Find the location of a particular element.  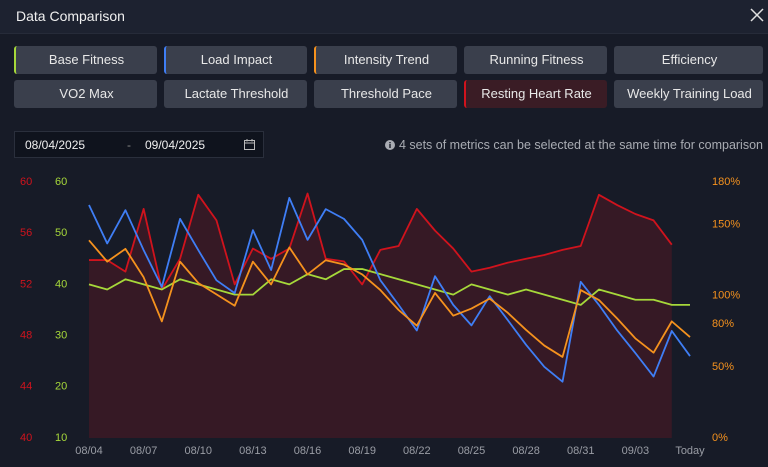

y-tick-label: 30 is located at coordinates (61, 336).